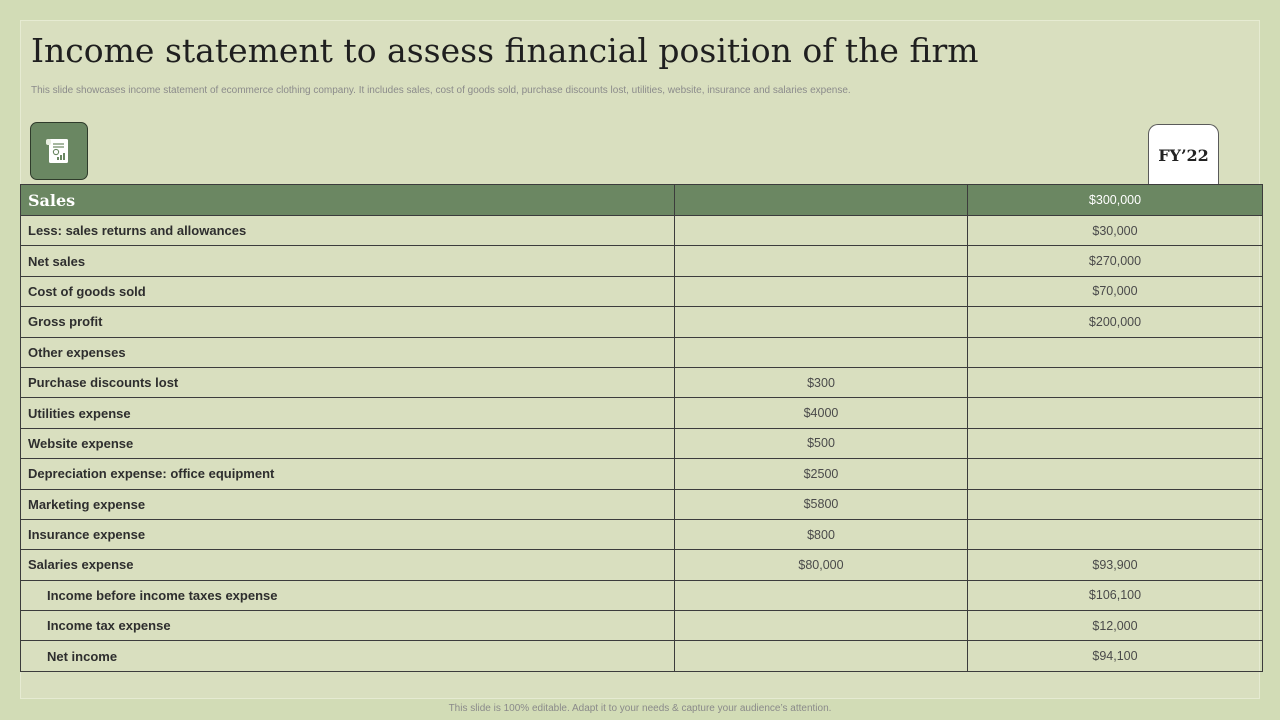 This screenshot has height=720, width=1280. What do you see at coordinates (1115, 261) in the screenshot?
I see `row-total-amount: $270,000` at bounding box center [1115, 261].